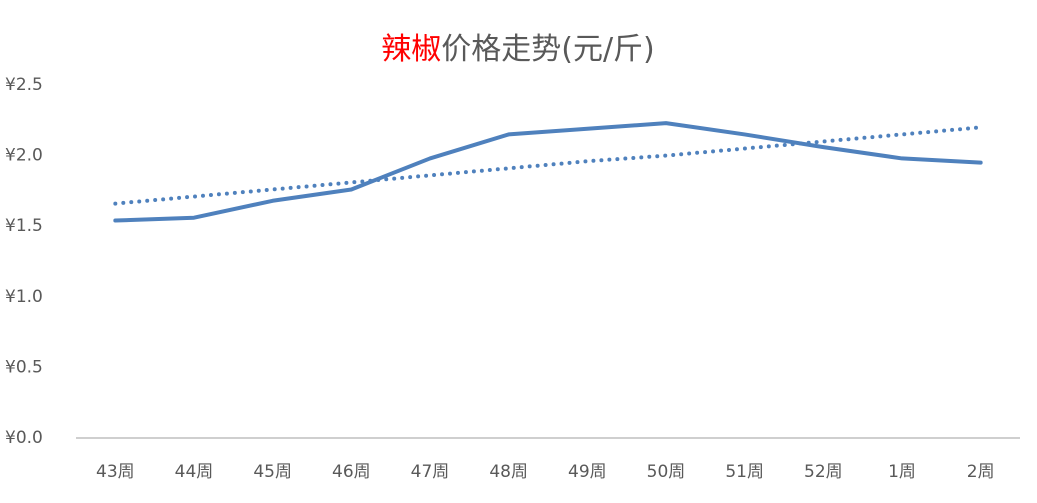  I want to click on x-tick-label: 49周, so click(587, 472).